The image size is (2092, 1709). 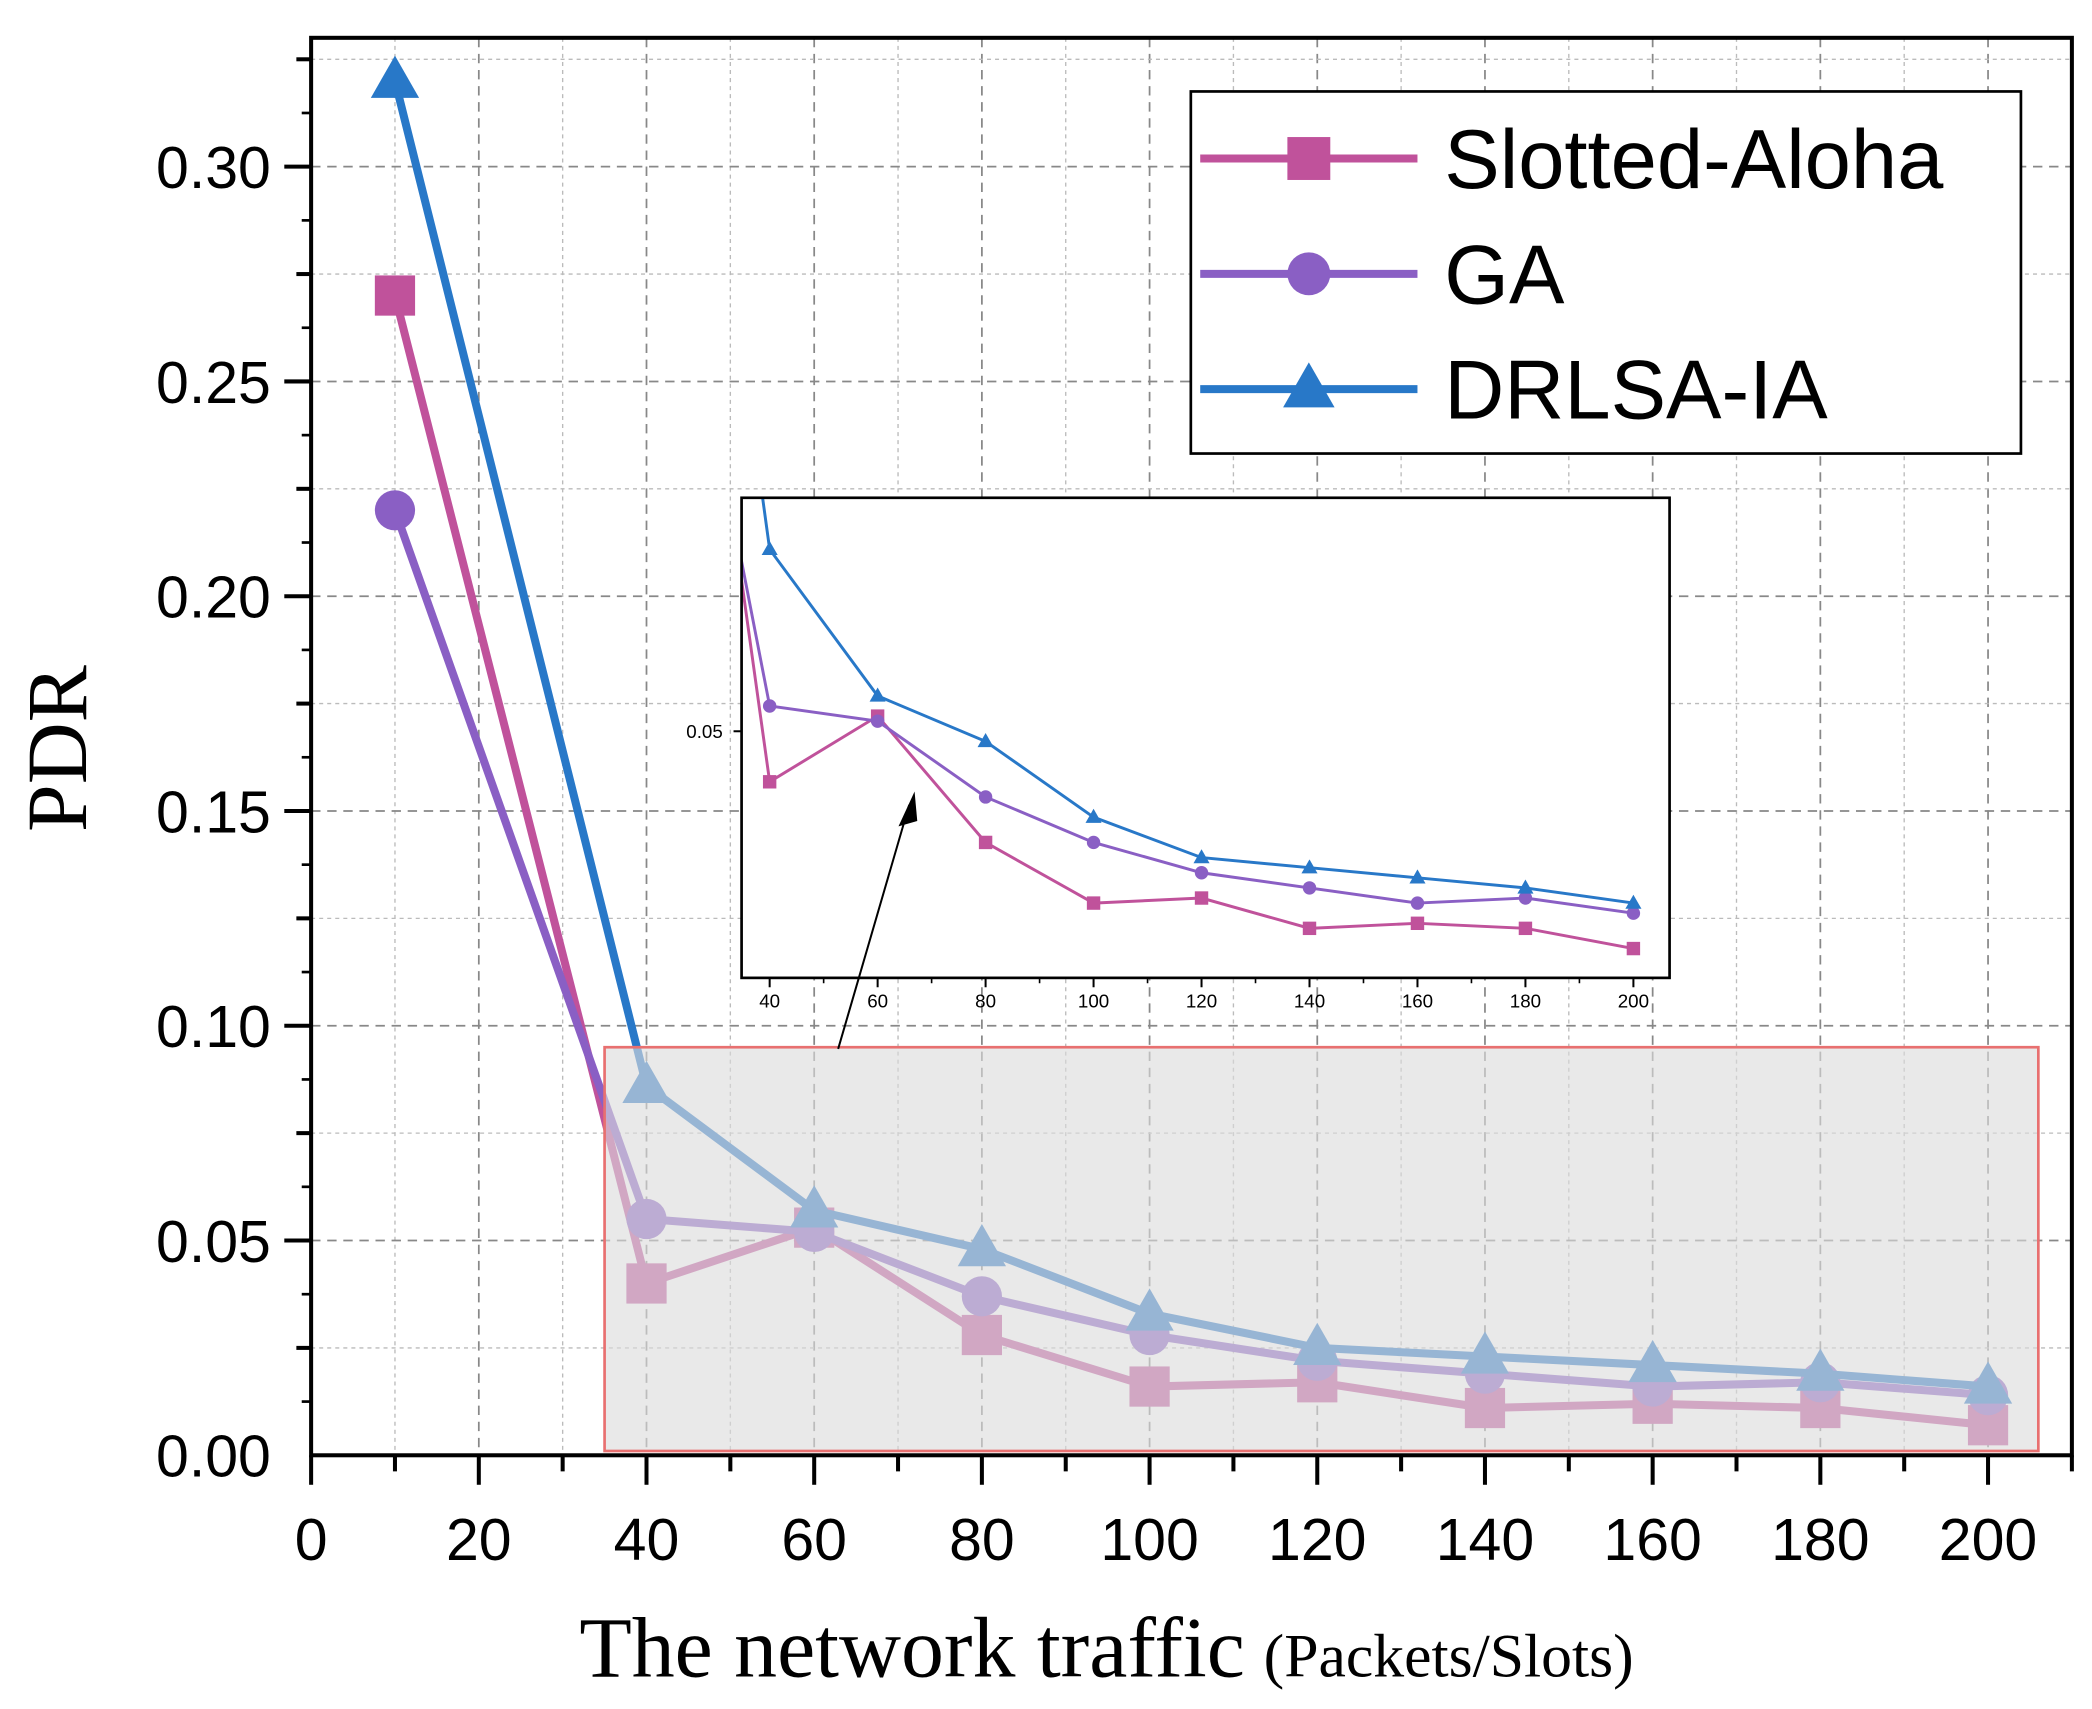 I want to click on inset-x-tick-label: 60, so click(x=877, y=1000).